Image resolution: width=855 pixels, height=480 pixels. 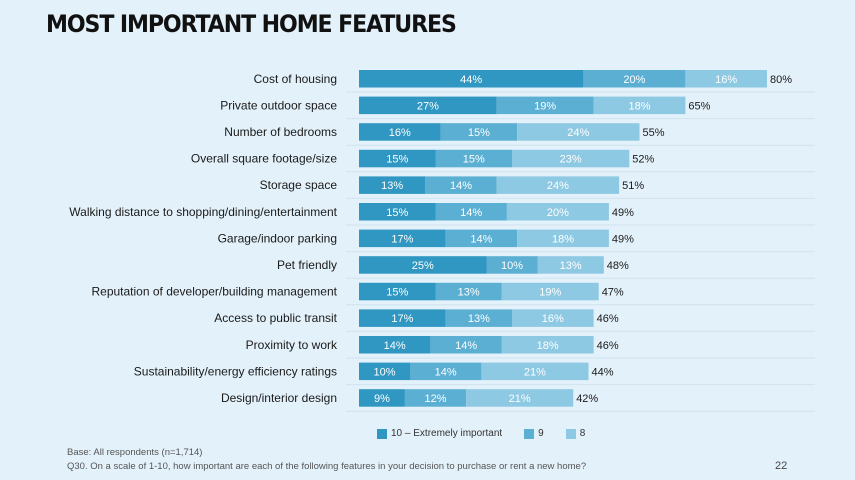 I want to click on segment-value-label: 12%, so click(x=435, y=399).